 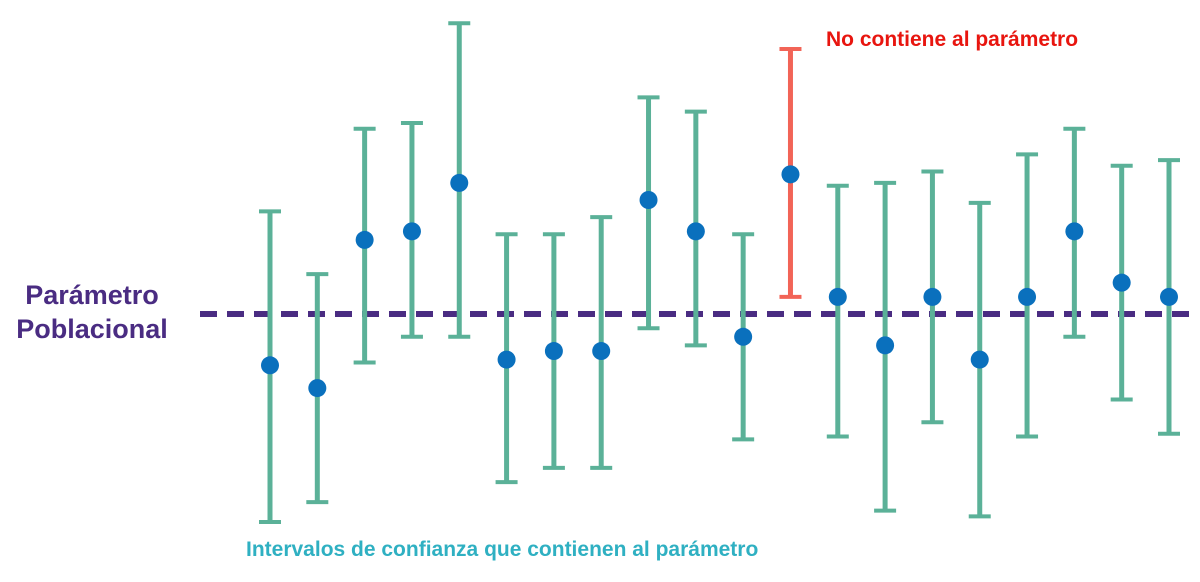 What do you see at coordinates (92, 295) in the screenshot?
I see `parameter-label-line1: Parámetro` at bounding box center [92, 295].